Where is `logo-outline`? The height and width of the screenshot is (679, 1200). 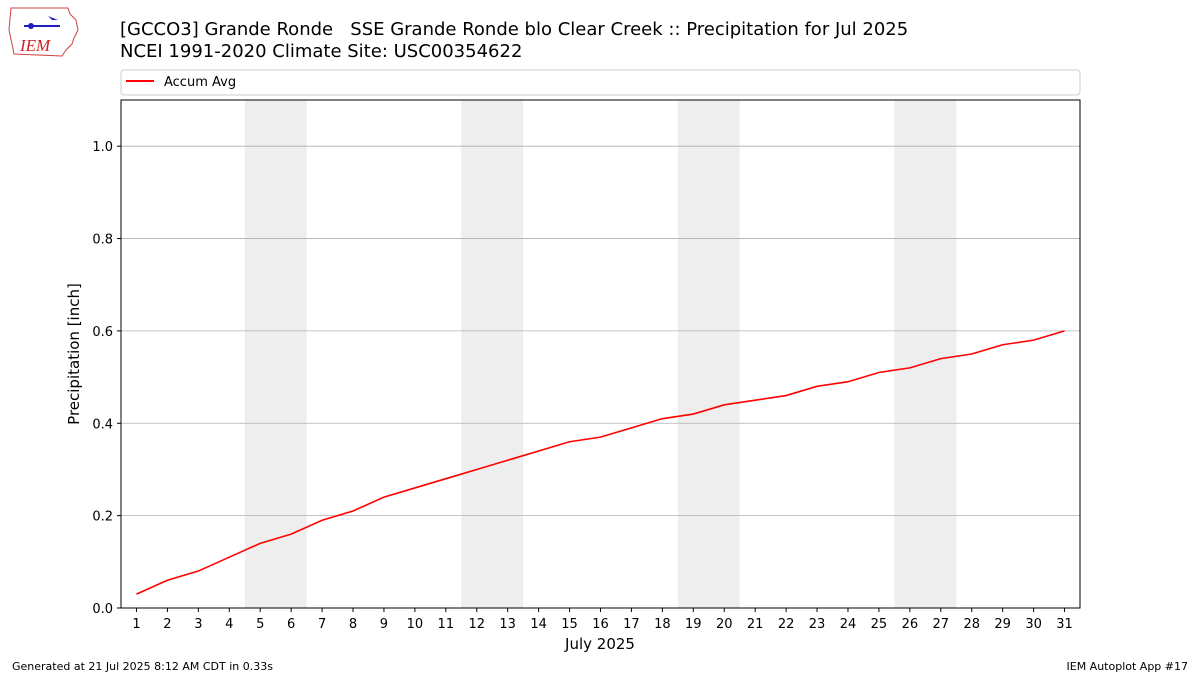
logo-outline is located at coordinates (43, 32).